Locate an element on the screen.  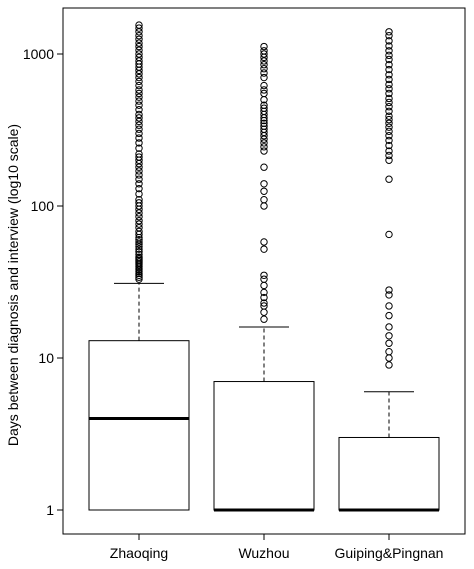
x-tick-label: Zhaoqing is located at coordinates (139, 553).